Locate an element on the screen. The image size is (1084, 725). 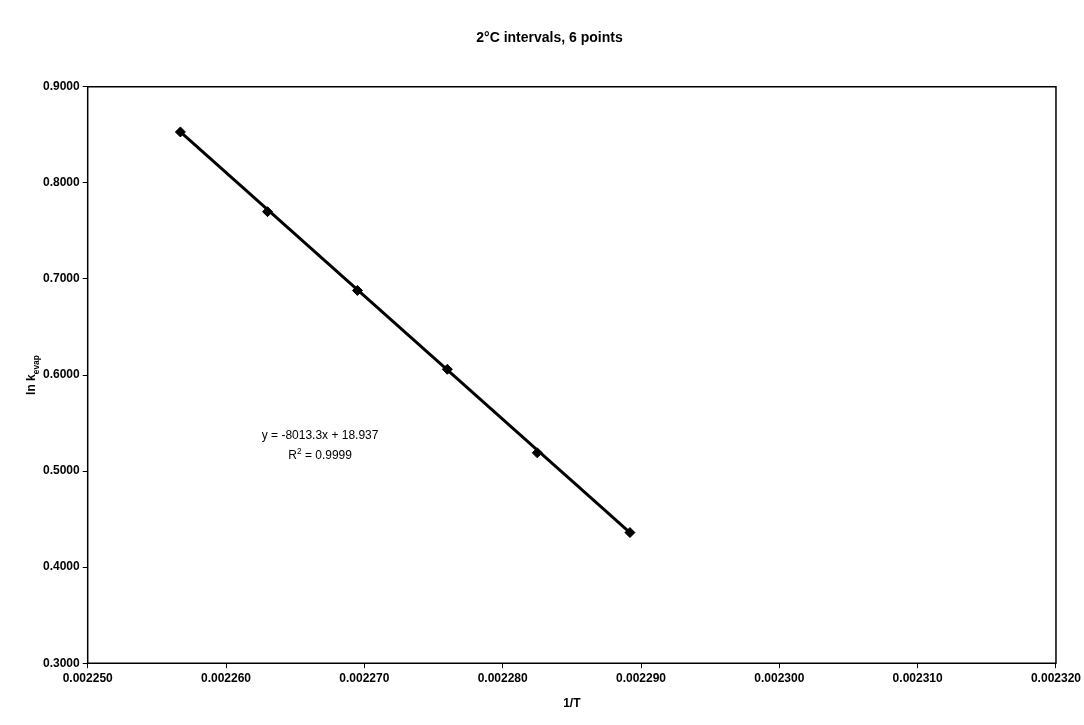
y-tick-label: 0.5000 is located at coordinates (62, 470).